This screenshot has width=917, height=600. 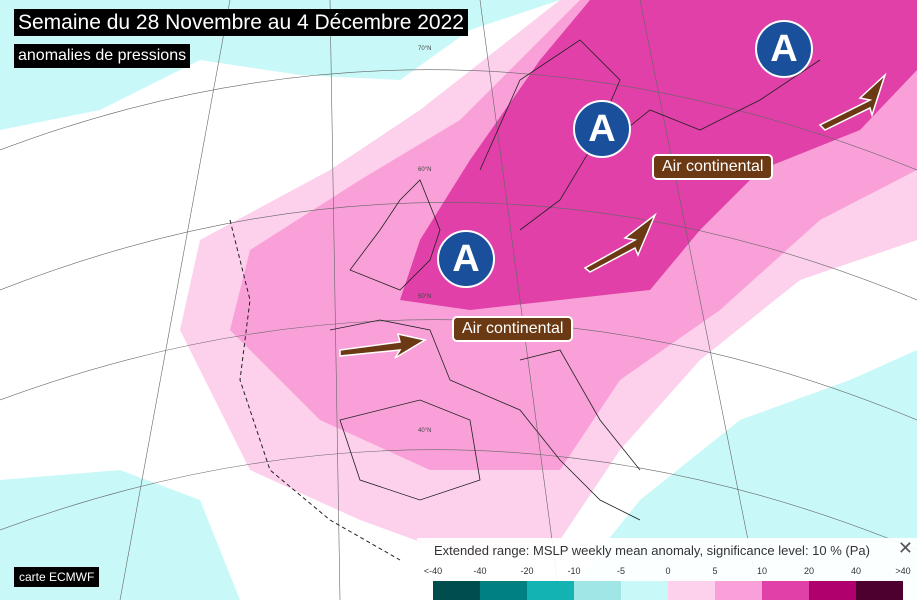 I want to click on legend-tick: <-40, so click(x=433, y=571).